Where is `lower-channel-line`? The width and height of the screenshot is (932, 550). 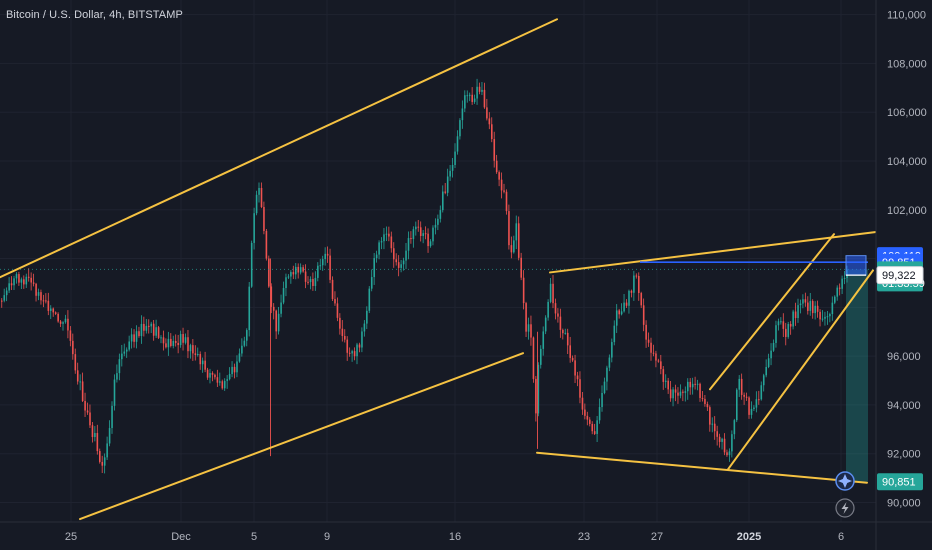
lower-channel-line is located at coordinates (301, 436).